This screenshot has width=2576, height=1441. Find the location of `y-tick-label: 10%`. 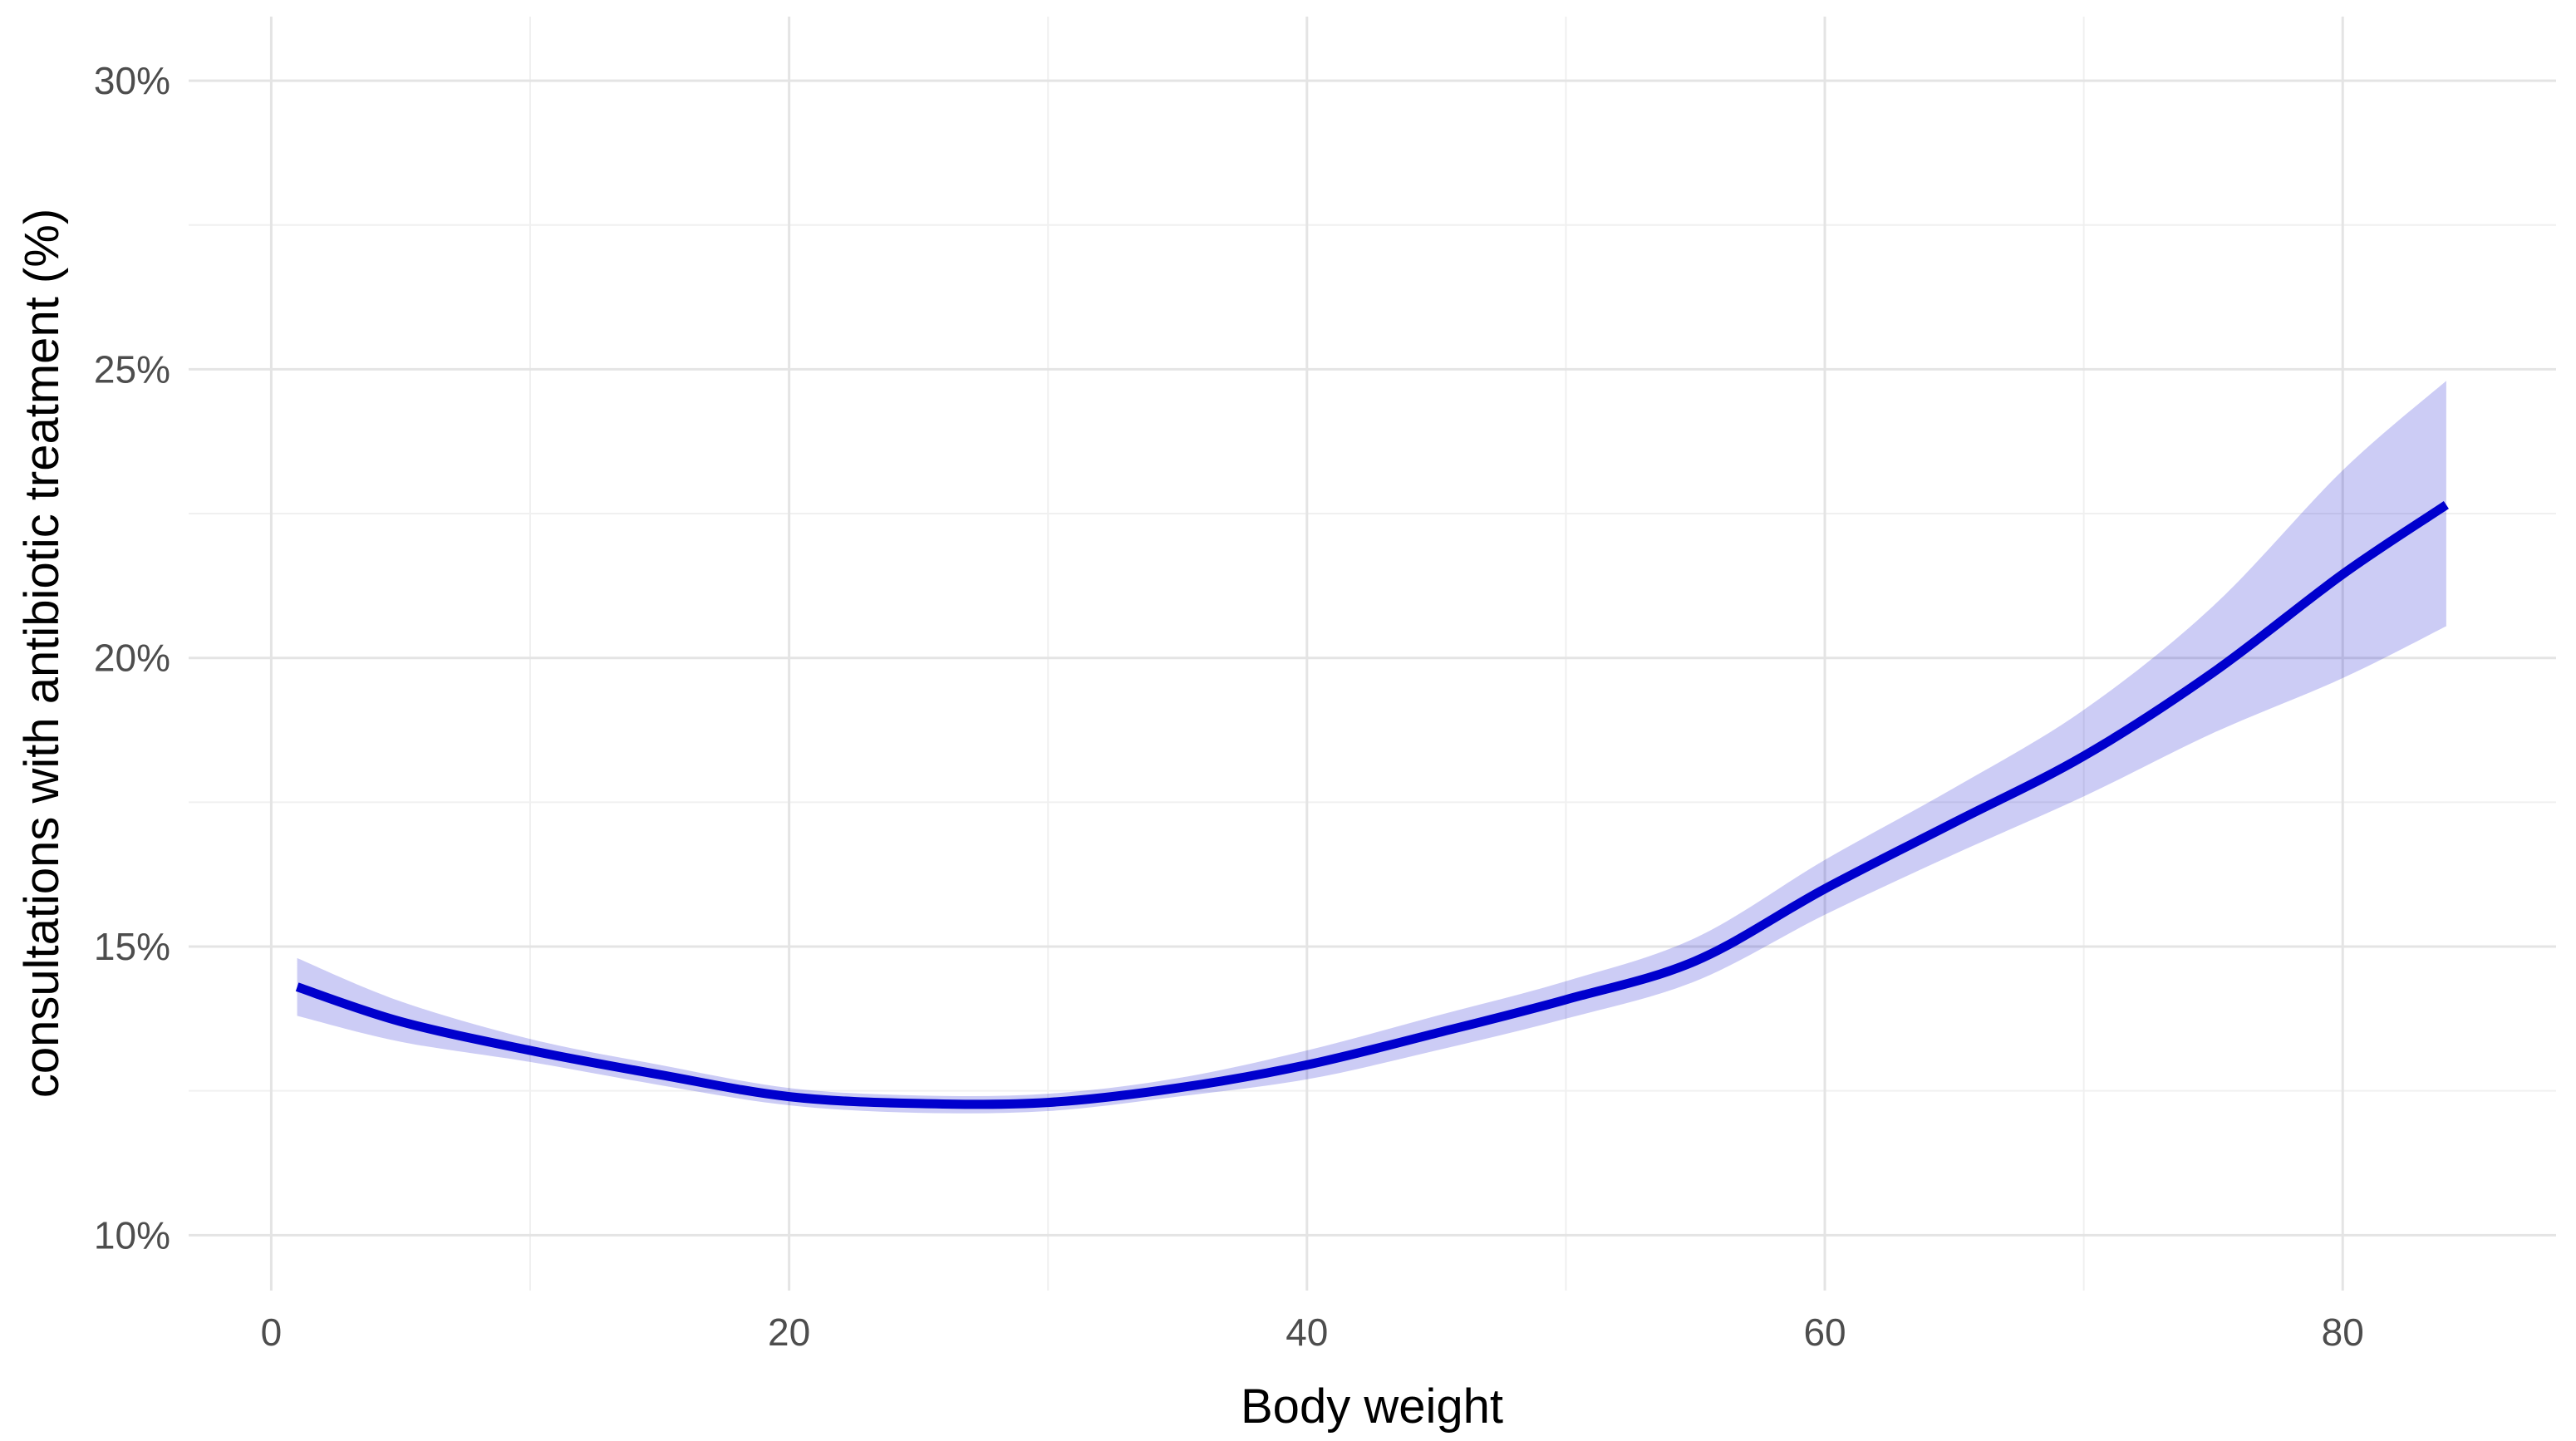

y-tick-label: 10% is located at coordinates (132, 1235).